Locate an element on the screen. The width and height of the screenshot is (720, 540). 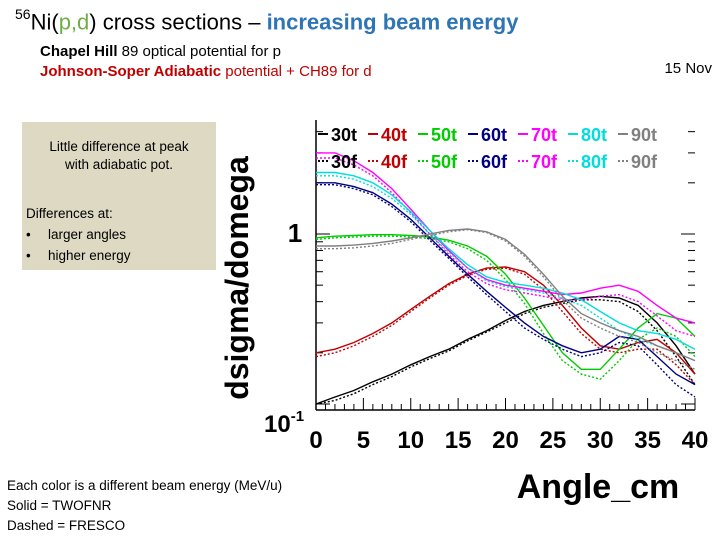
differences-item: • larger angles is located at coordinates (78, 234).